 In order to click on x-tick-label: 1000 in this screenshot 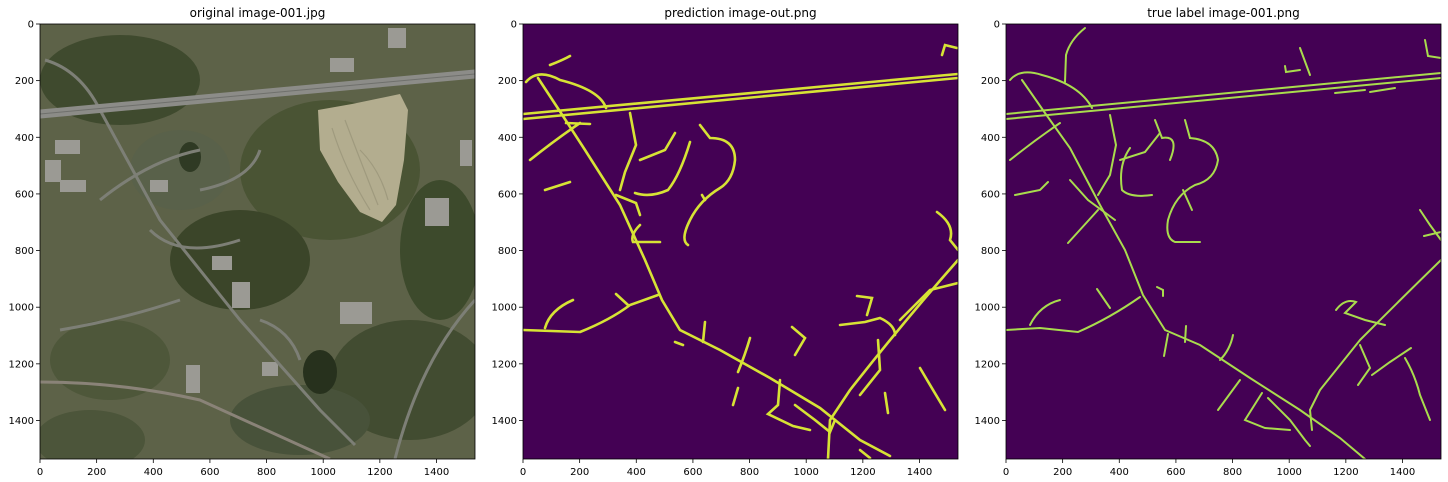, I will do `click(805, 472)`.